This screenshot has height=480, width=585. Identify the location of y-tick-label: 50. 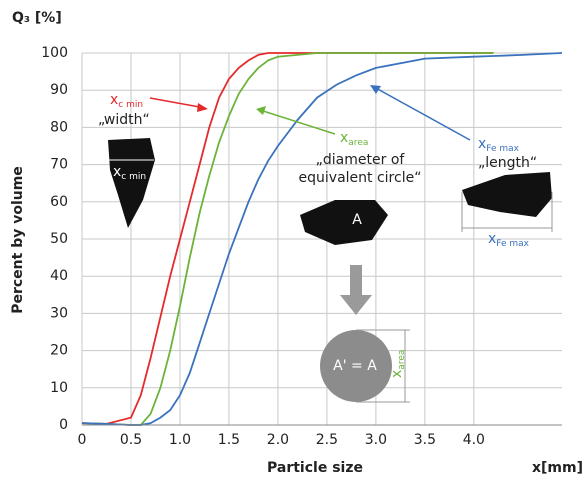
(59, 239).